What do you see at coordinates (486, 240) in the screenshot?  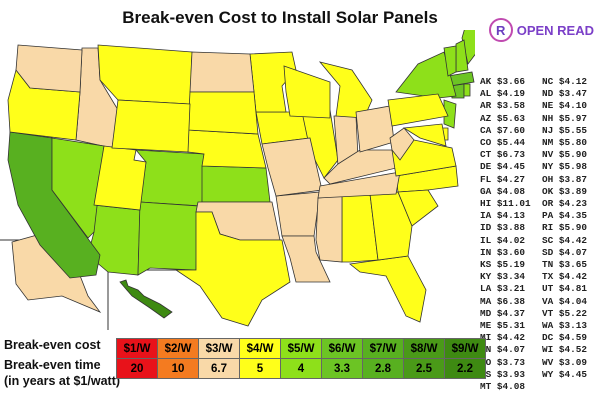 I see `state-code: IL` at bounding box center [486, 240].